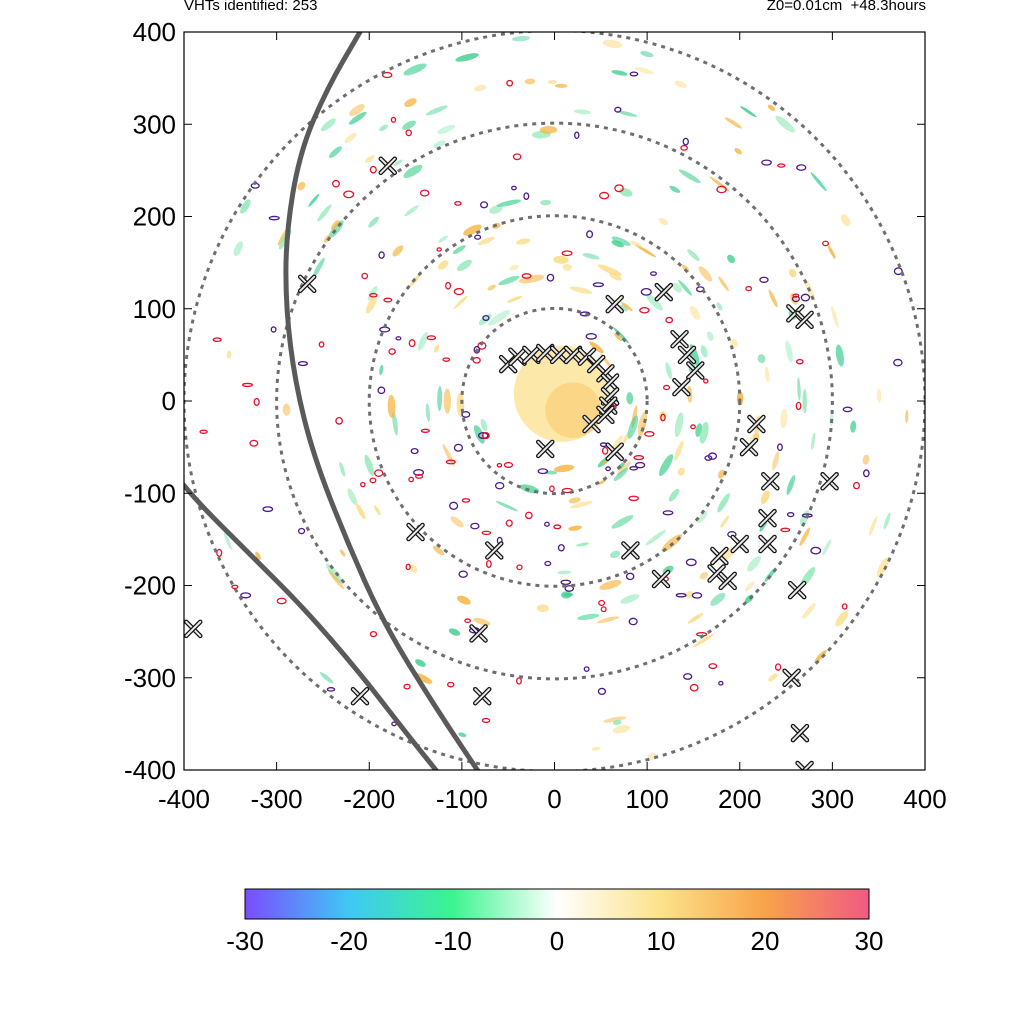  Describe the element at coordinates (661, 941) in the screenshot. I see `colorbar-tick-label: 10` at that location.